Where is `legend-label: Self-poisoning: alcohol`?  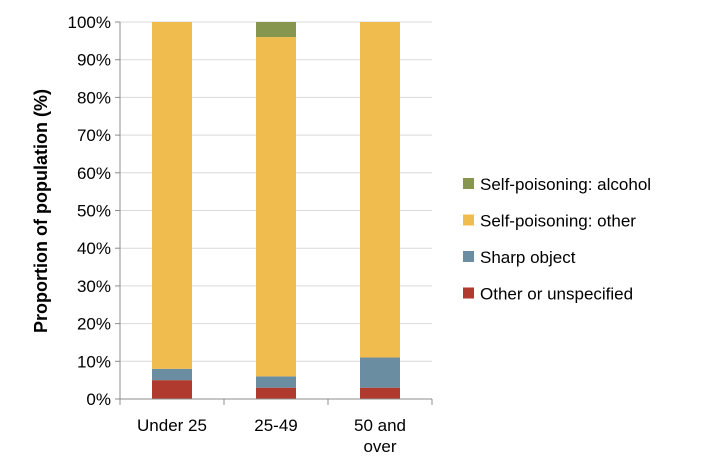 legend-label: Self-poisoning: alcohol is located at coordinates (565, 184).